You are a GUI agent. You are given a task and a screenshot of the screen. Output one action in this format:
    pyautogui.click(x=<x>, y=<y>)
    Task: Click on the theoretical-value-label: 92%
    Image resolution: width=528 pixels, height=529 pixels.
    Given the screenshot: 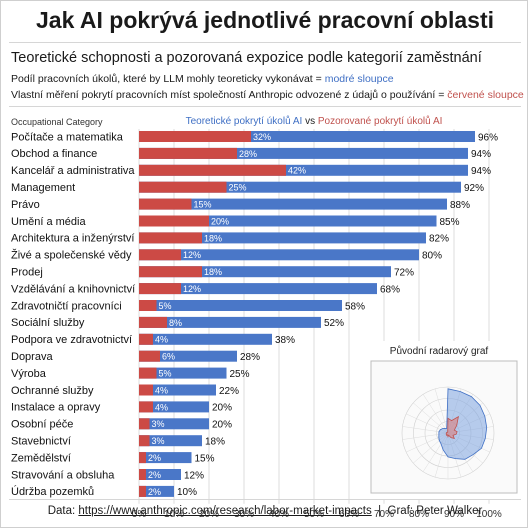 What is the action you would take?
    pyautogui.click(x=474, y=188)
    